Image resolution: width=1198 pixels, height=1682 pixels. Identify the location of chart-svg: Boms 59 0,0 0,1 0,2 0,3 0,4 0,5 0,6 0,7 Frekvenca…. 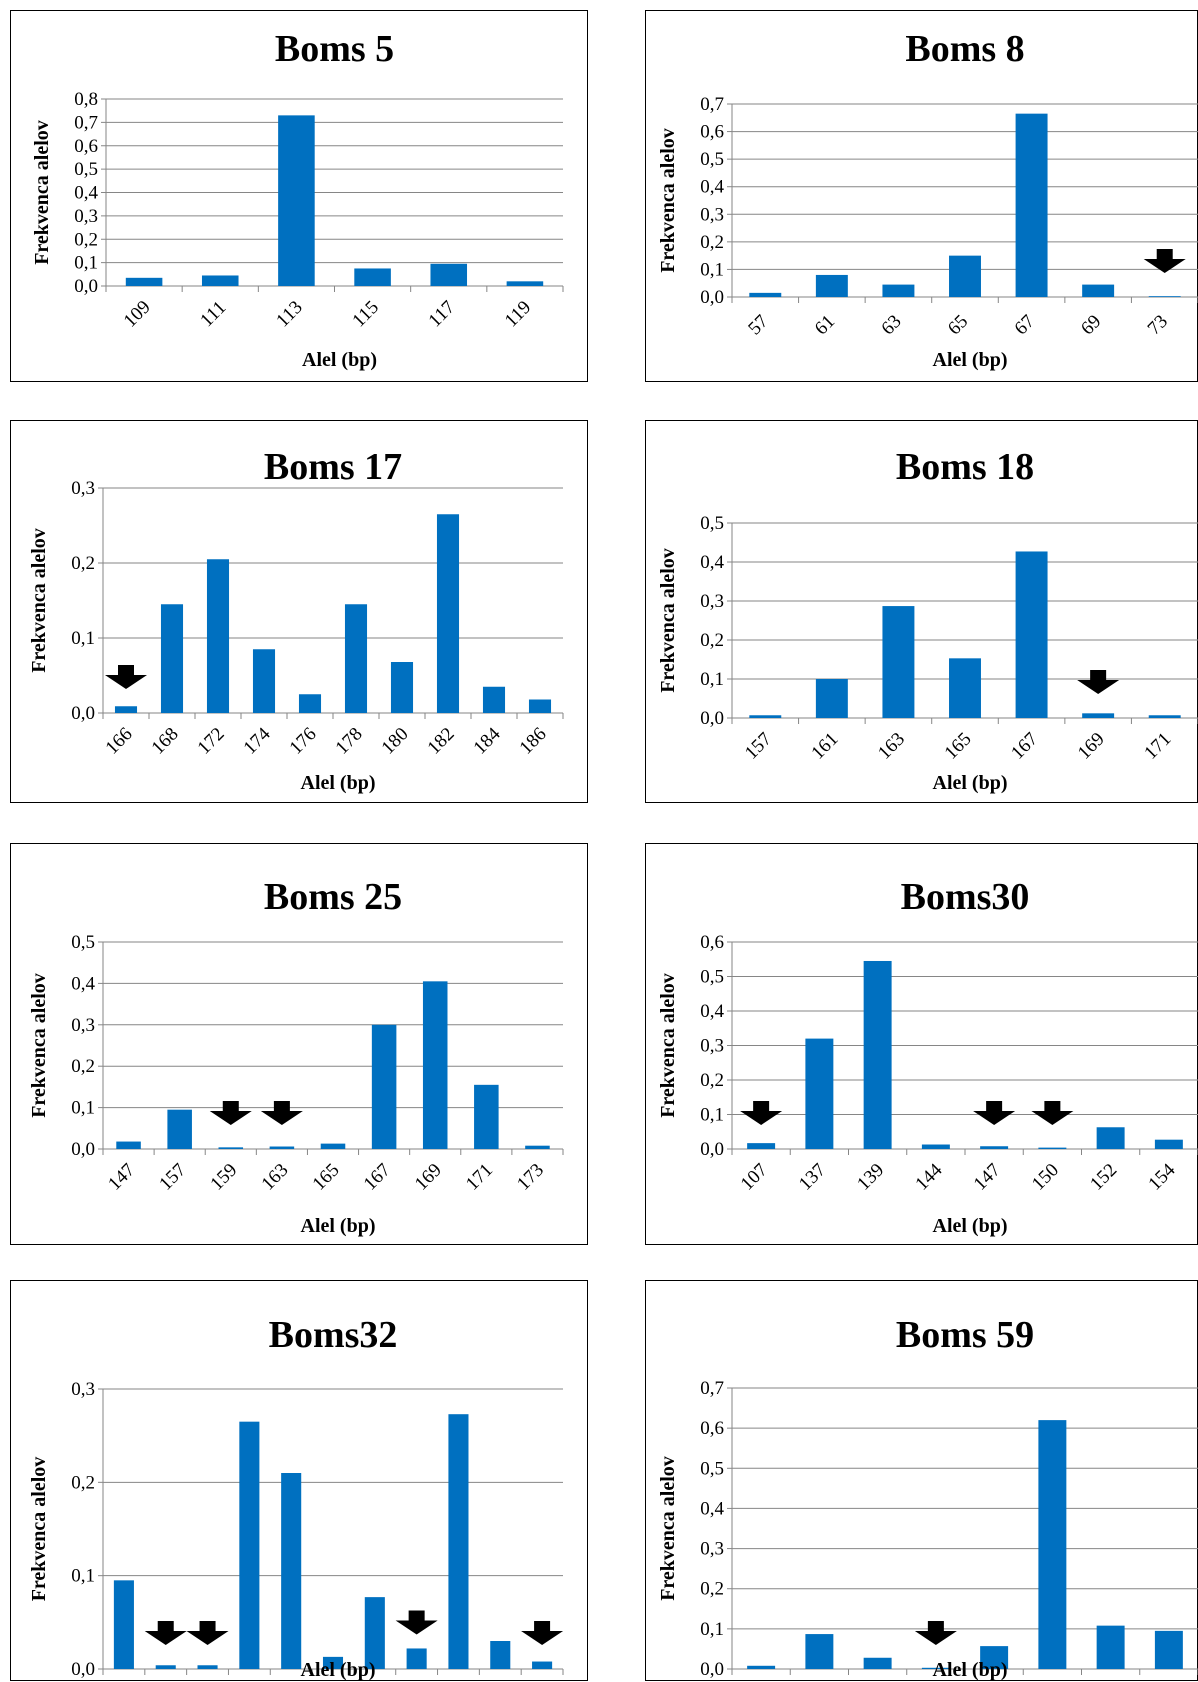
(927, 1498).